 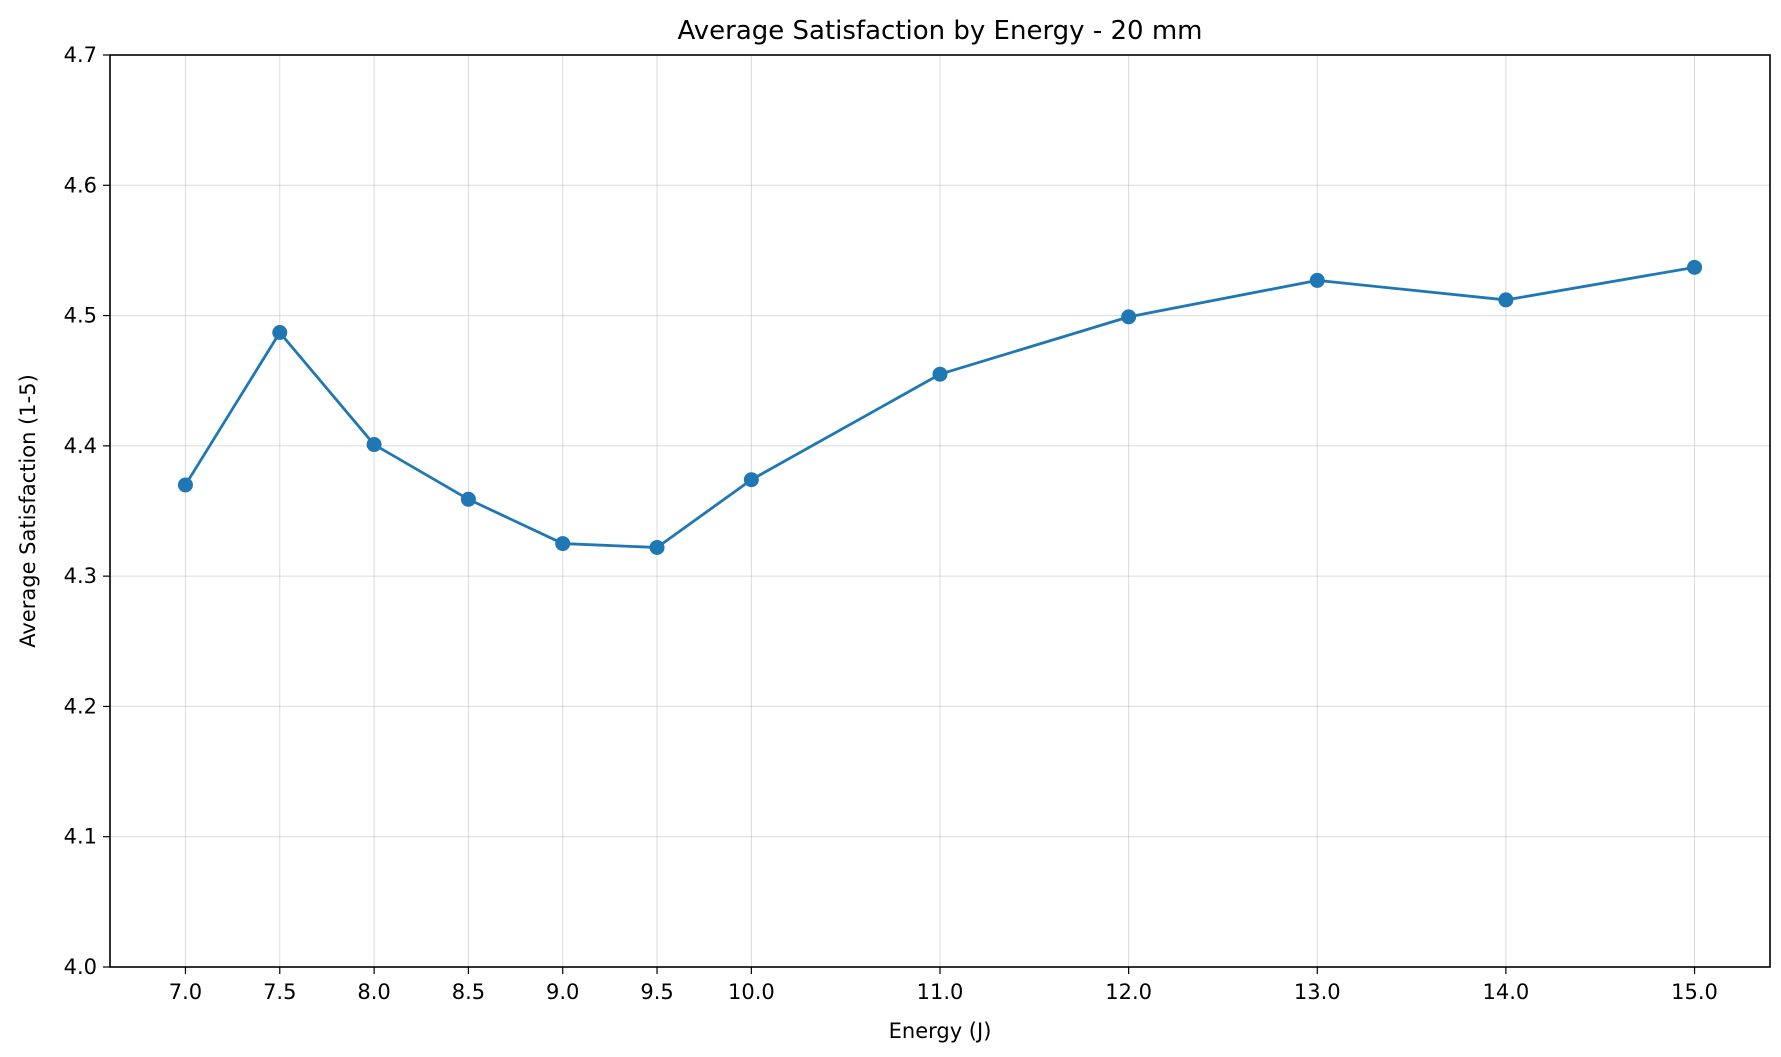 What do you see at coordinates (1317, 992) in the screenshot?
I see `x-tick-label: 13.0` at bounding box center [1317, 992].